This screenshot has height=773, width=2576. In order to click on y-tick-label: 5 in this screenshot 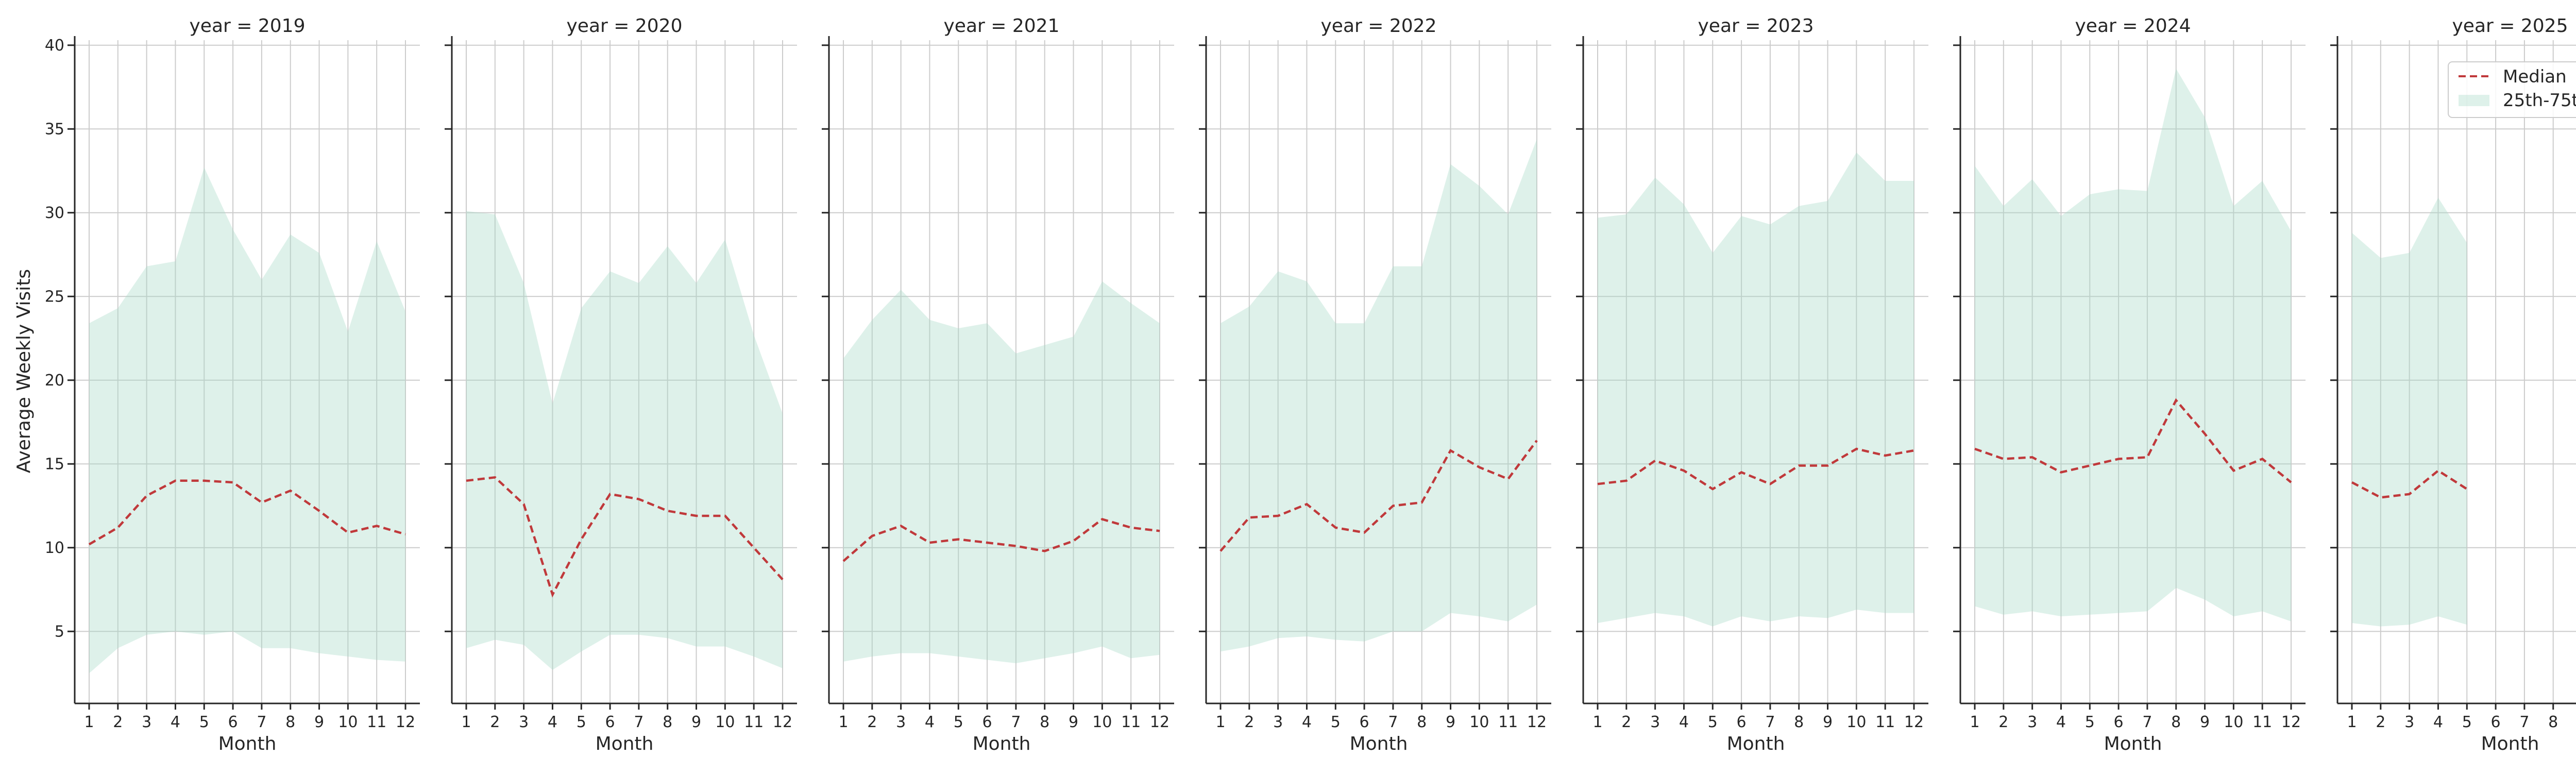, I will do `click(59, 632)`.